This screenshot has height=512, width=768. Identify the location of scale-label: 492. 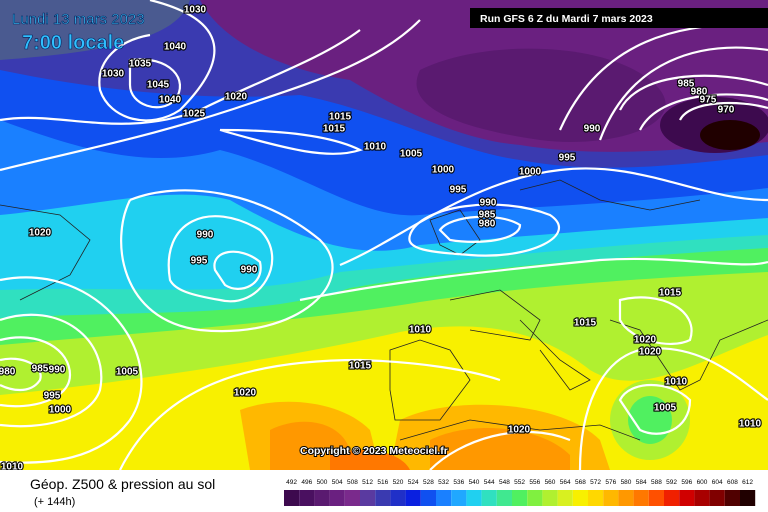
(291, 482).